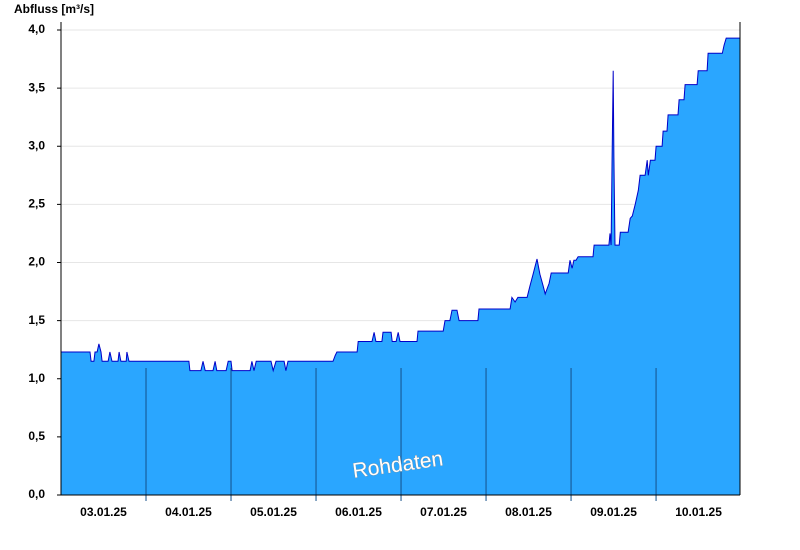  I want to click on x-tick-label: 05.01.25, so click(273, 512).